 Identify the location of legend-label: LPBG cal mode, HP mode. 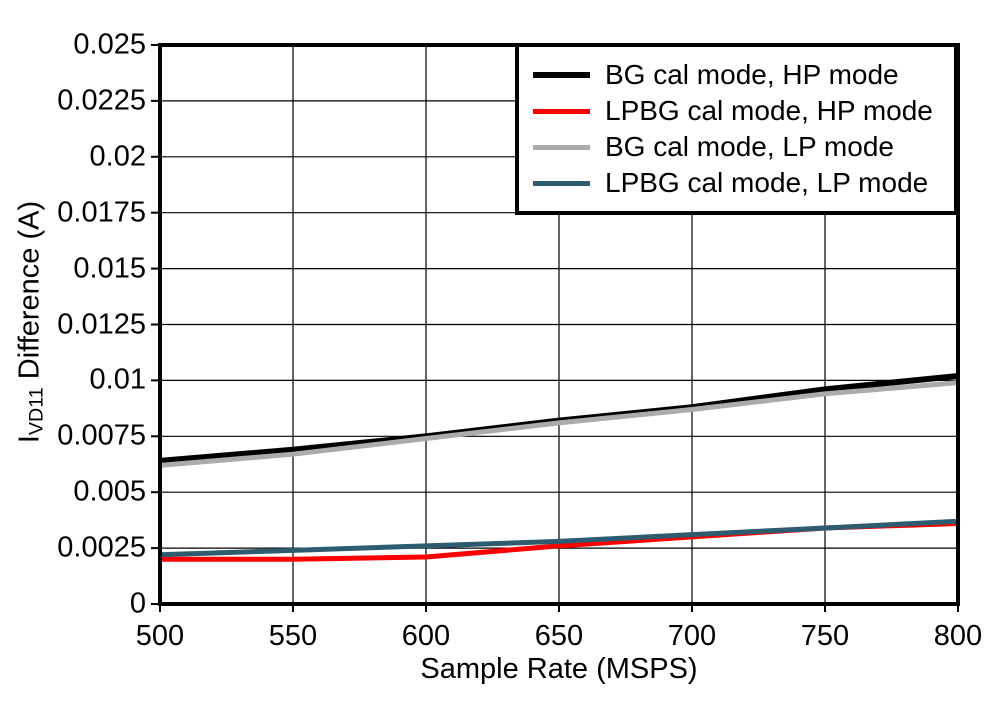
(769, 110).